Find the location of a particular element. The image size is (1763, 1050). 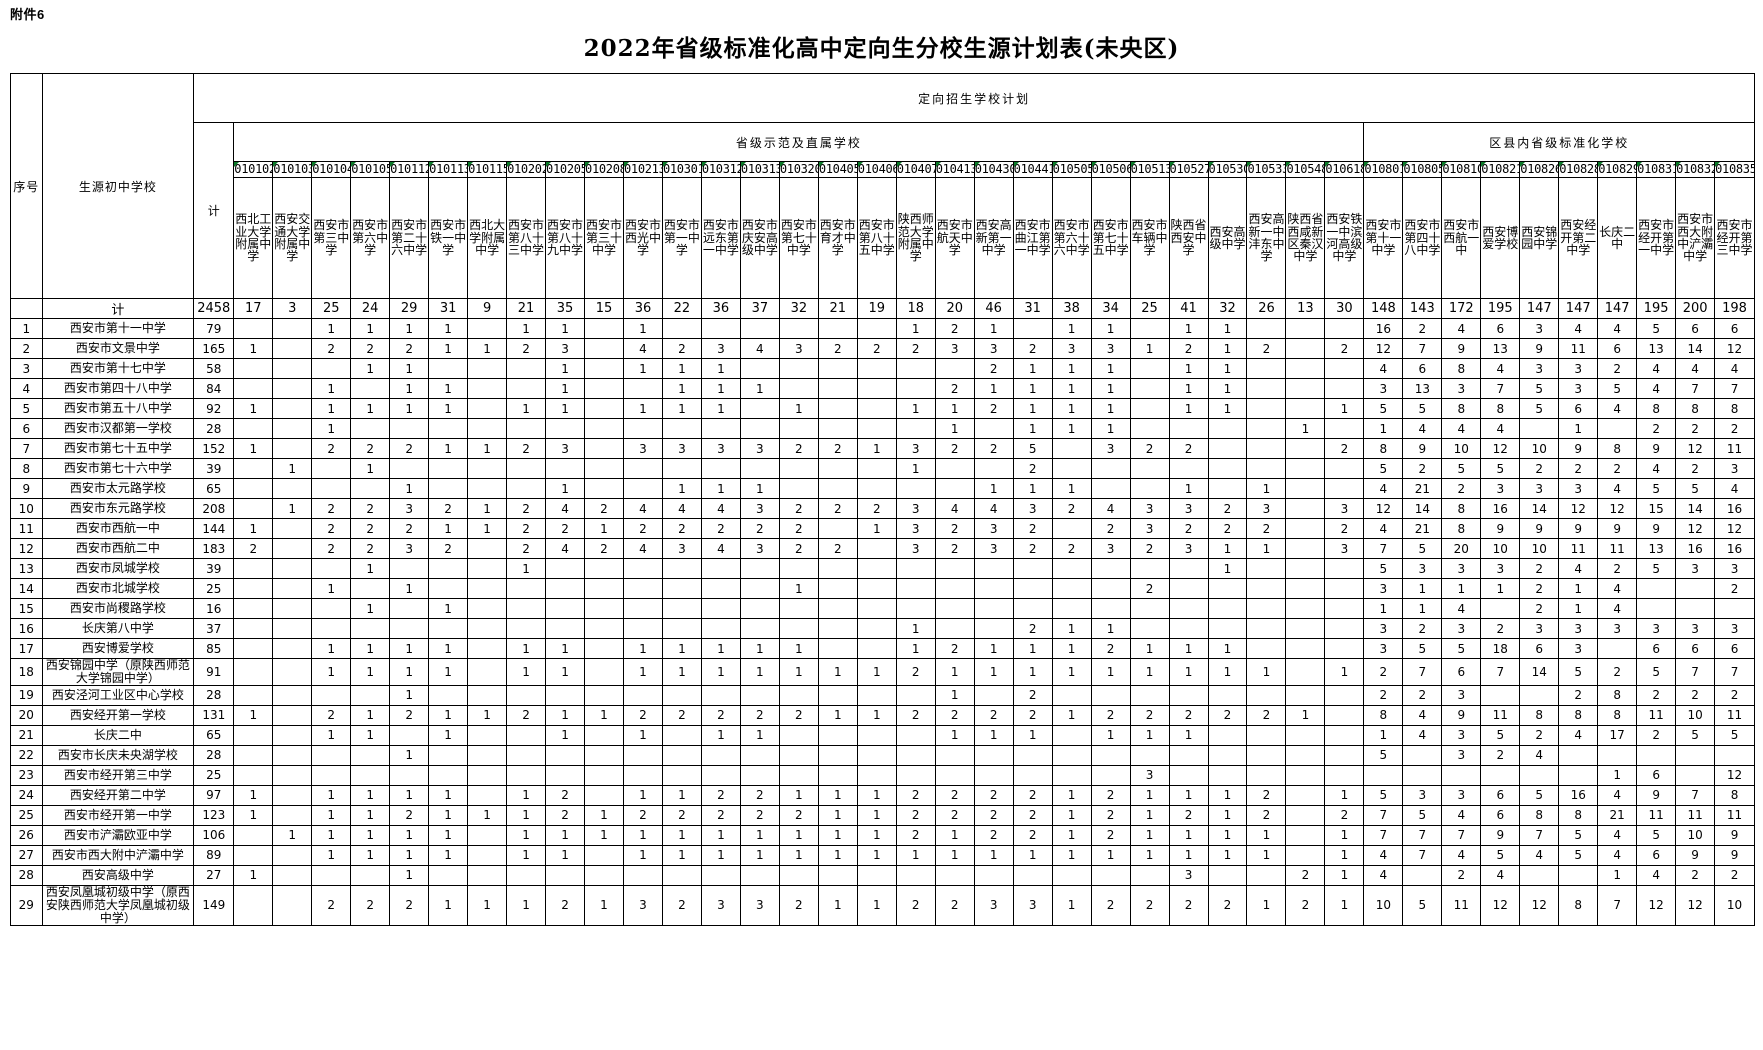

row-value-cell: 21 is located at coordinates (1617, 815).